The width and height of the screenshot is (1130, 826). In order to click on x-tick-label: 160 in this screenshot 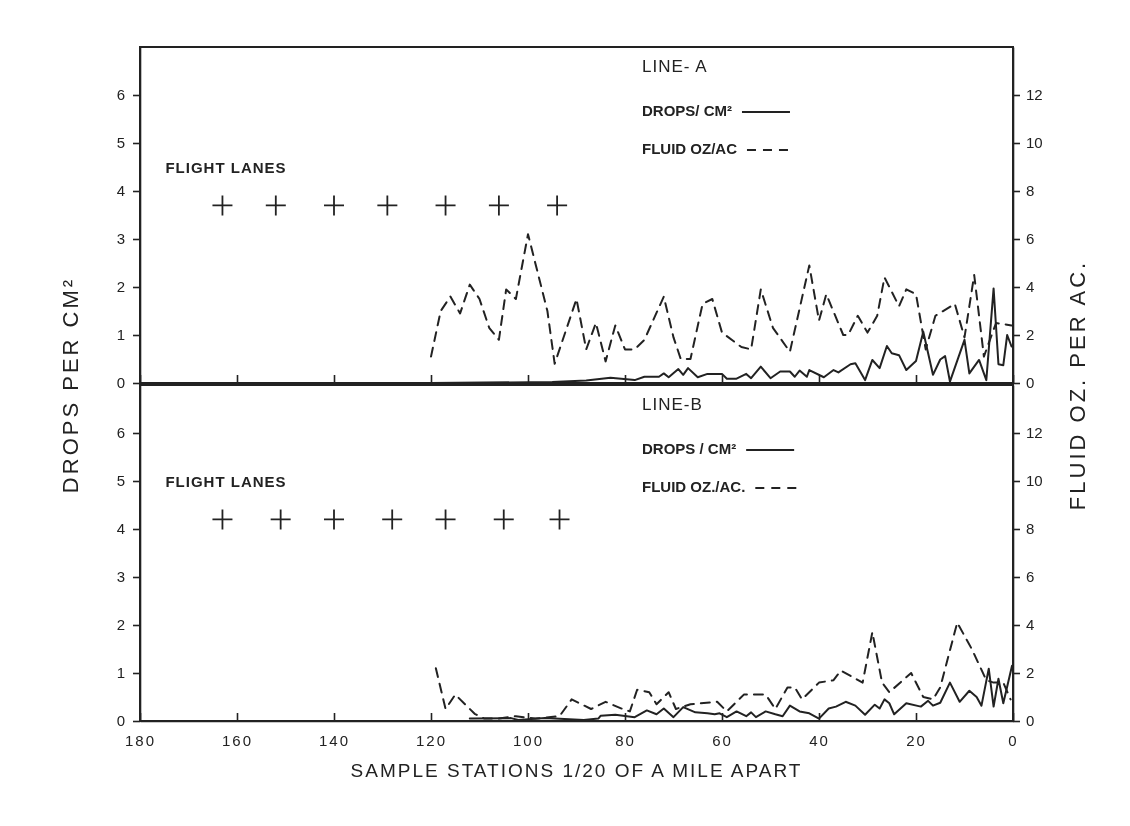, I will do `click(237, 740)`.